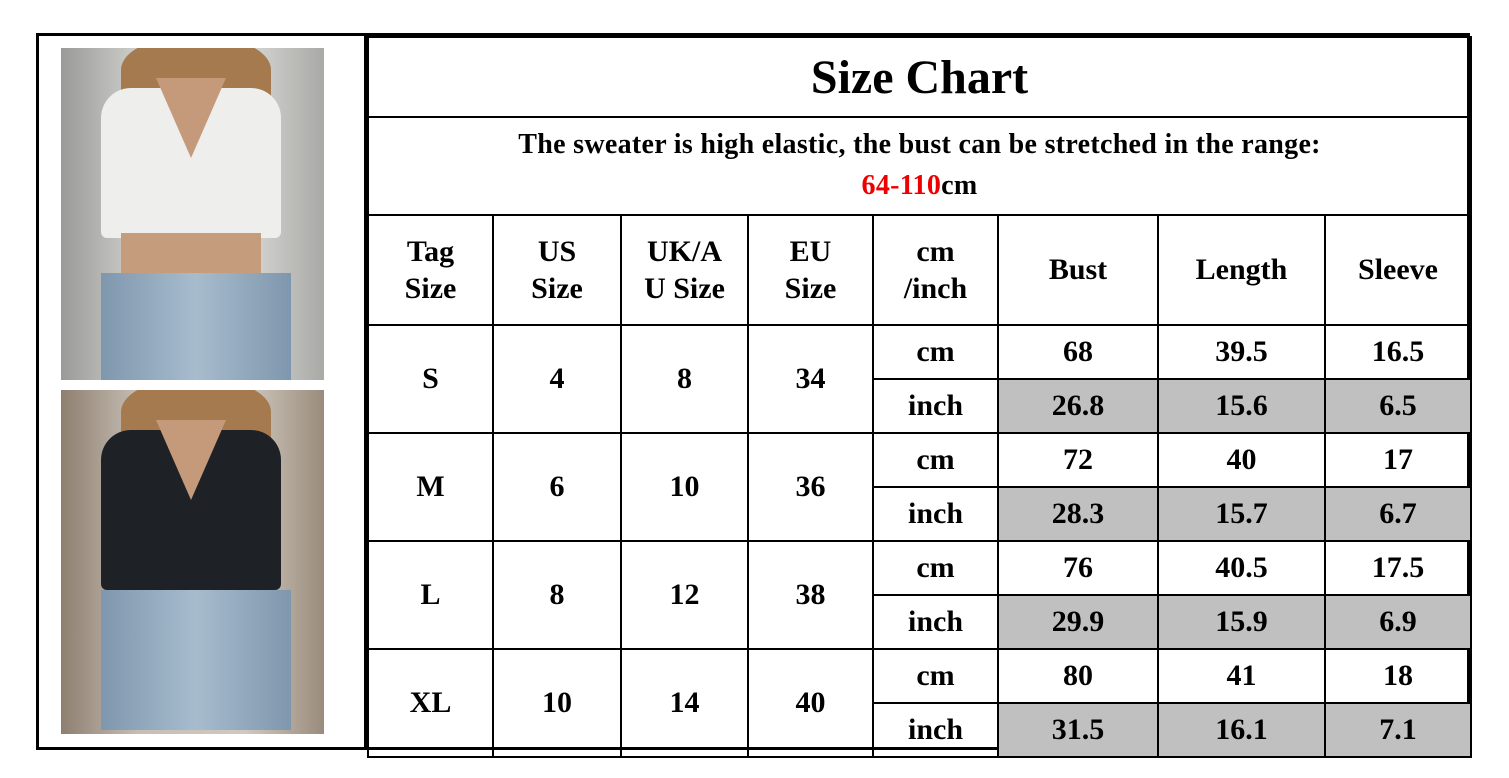  What do you see at coordinates (810, 379) in the screenshot?
I see `size-eu: 34` at bounding box center [810, 379].